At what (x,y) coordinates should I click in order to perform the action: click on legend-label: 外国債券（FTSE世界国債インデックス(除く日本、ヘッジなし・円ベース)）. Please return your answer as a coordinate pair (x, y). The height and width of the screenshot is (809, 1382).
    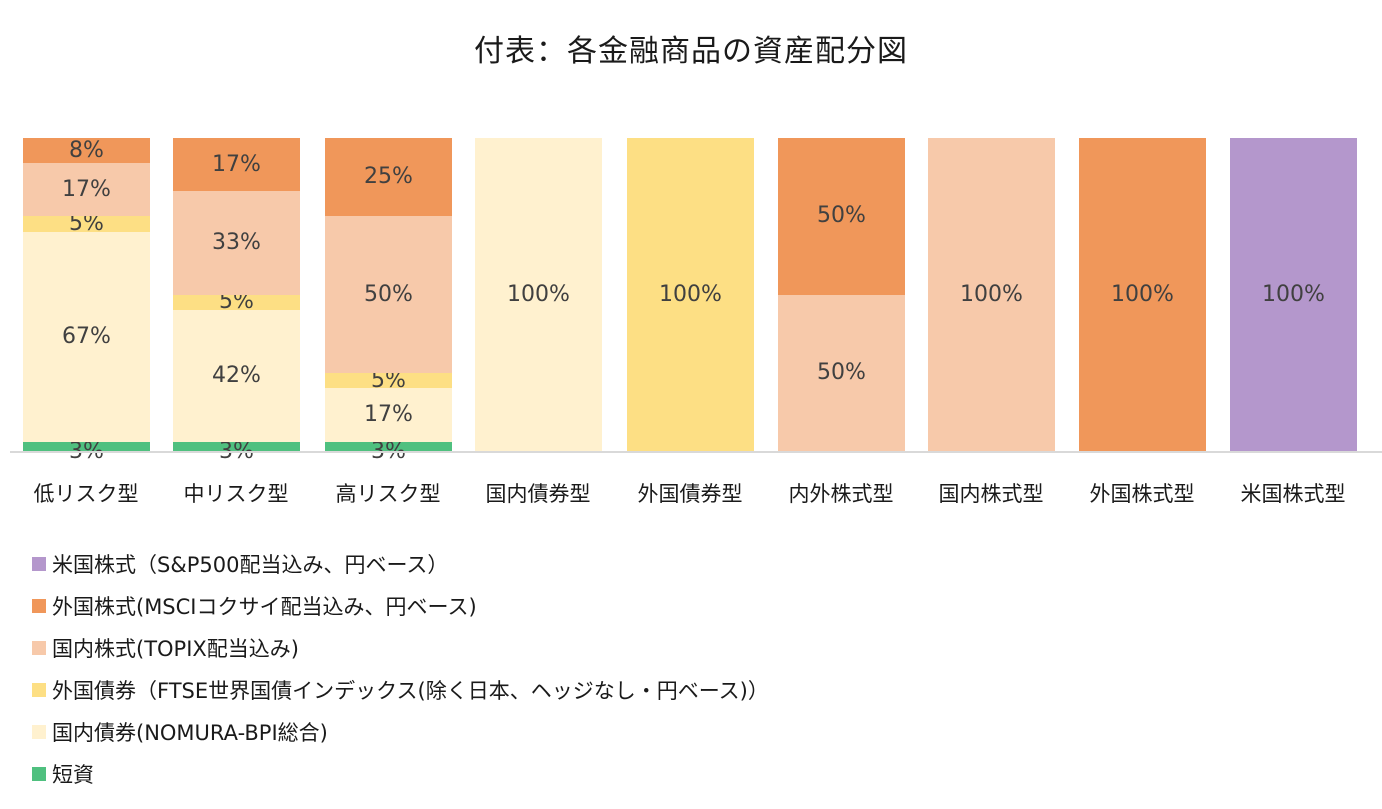
    Looking at the image, I should click on (410, 691).